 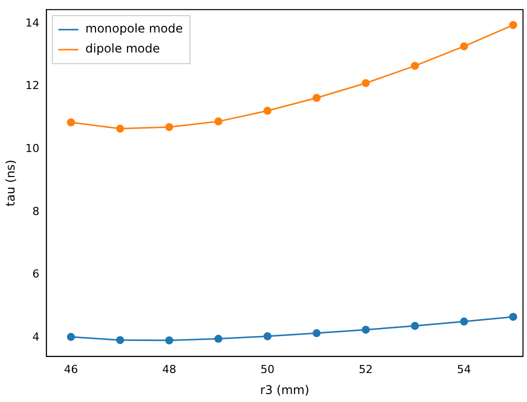 I want to click on x-tick-label: 48, so click(x=169, y=369).